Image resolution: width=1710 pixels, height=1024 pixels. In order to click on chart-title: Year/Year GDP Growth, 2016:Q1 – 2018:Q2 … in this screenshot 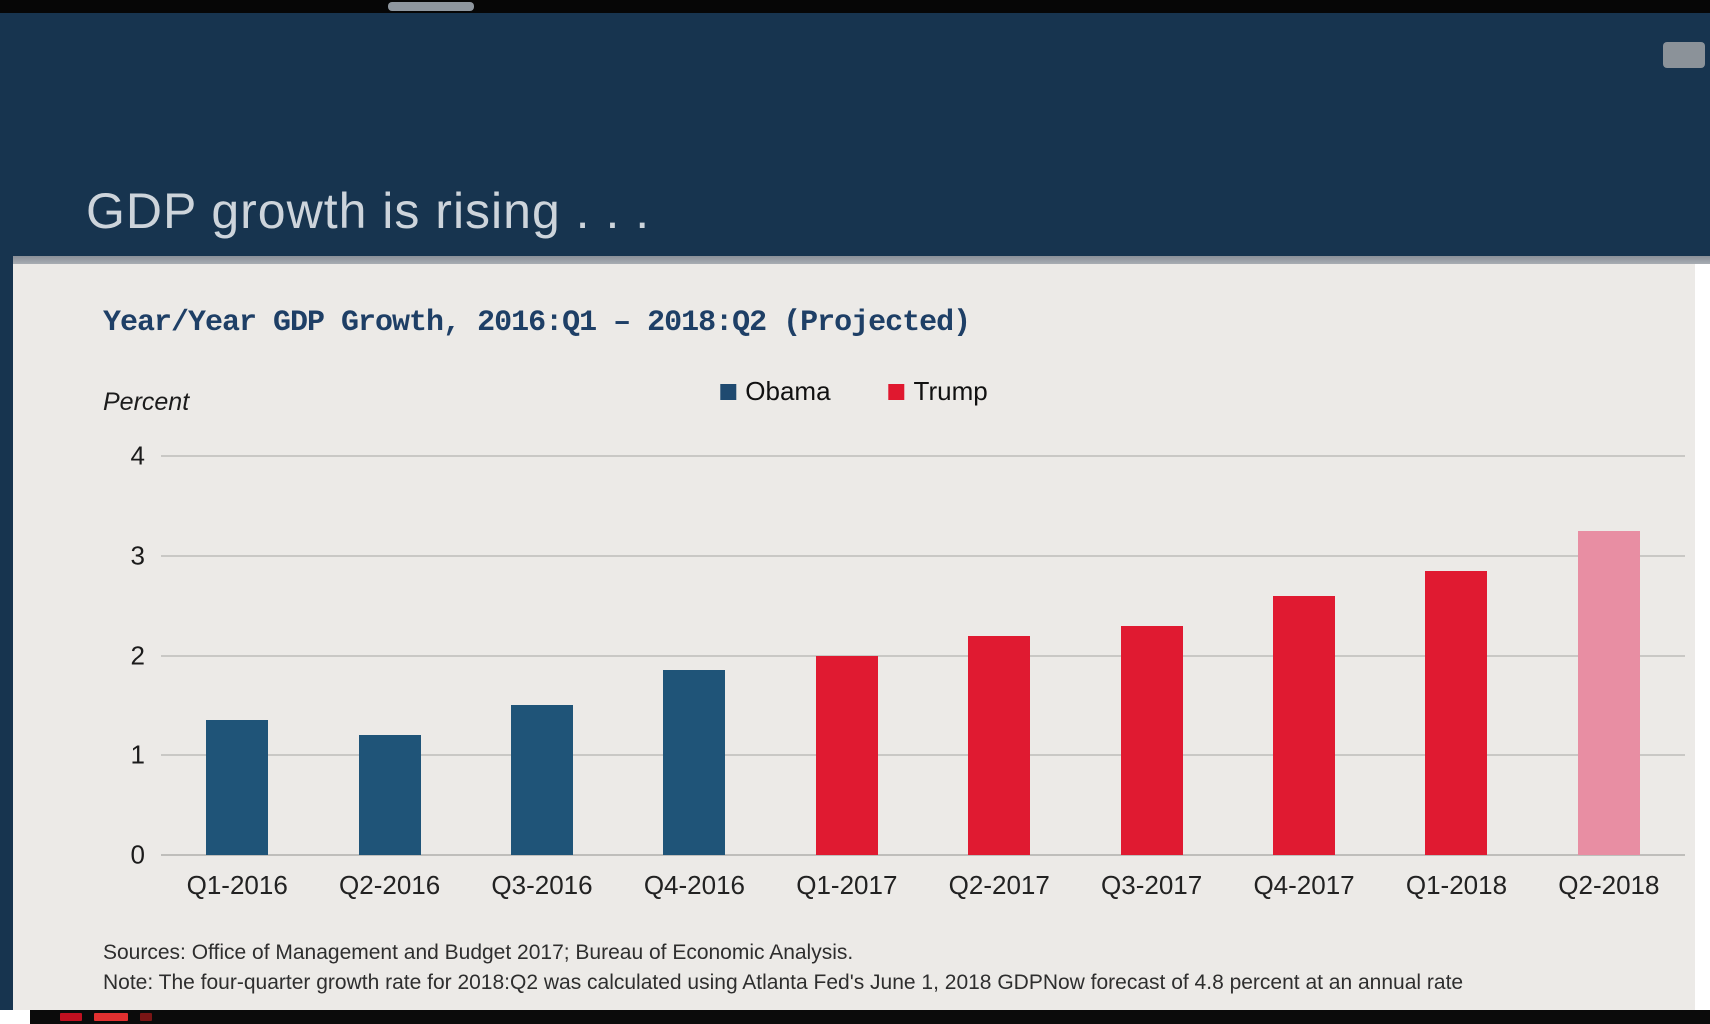, I will do `click(537, 323)`.